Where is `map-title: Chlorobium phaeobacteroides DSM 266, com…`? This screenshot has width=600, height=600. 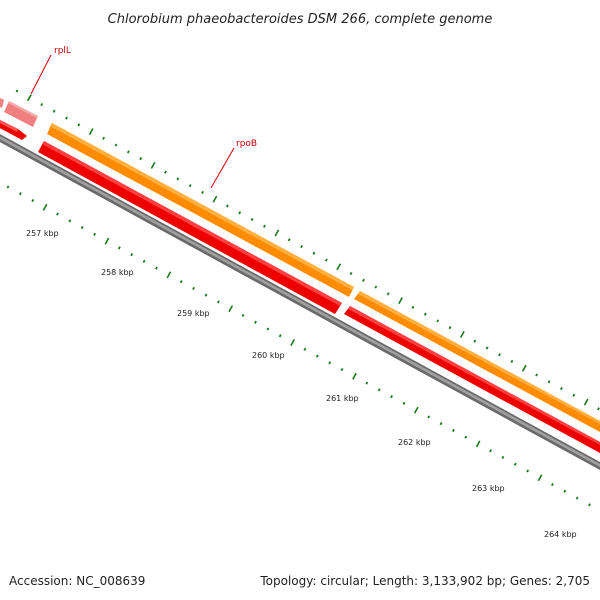 map-title: Chlorobium phaeobacteroides DSM 266, com… is located at coordinates (300, 19).